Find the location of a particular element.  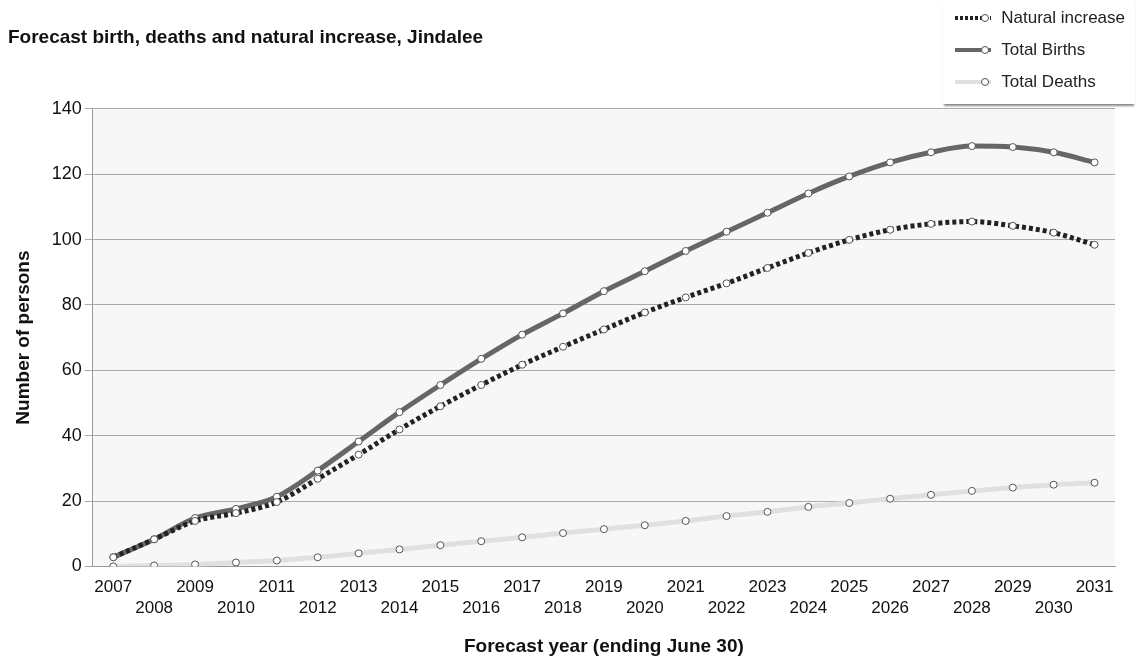

x-tick-label: 2010 is located at coordinates (236, 607).